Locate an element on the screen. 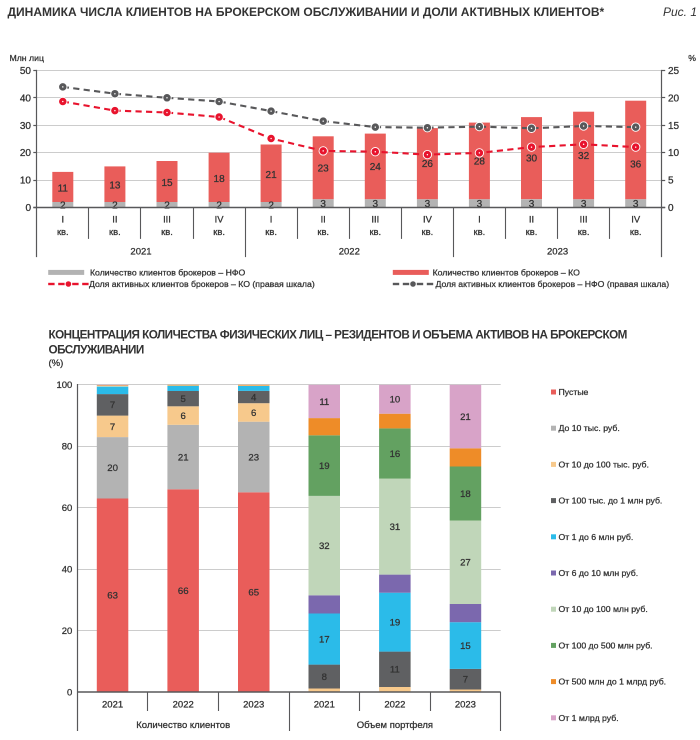  svg-text: 60 is located at coordinates (67, 508).